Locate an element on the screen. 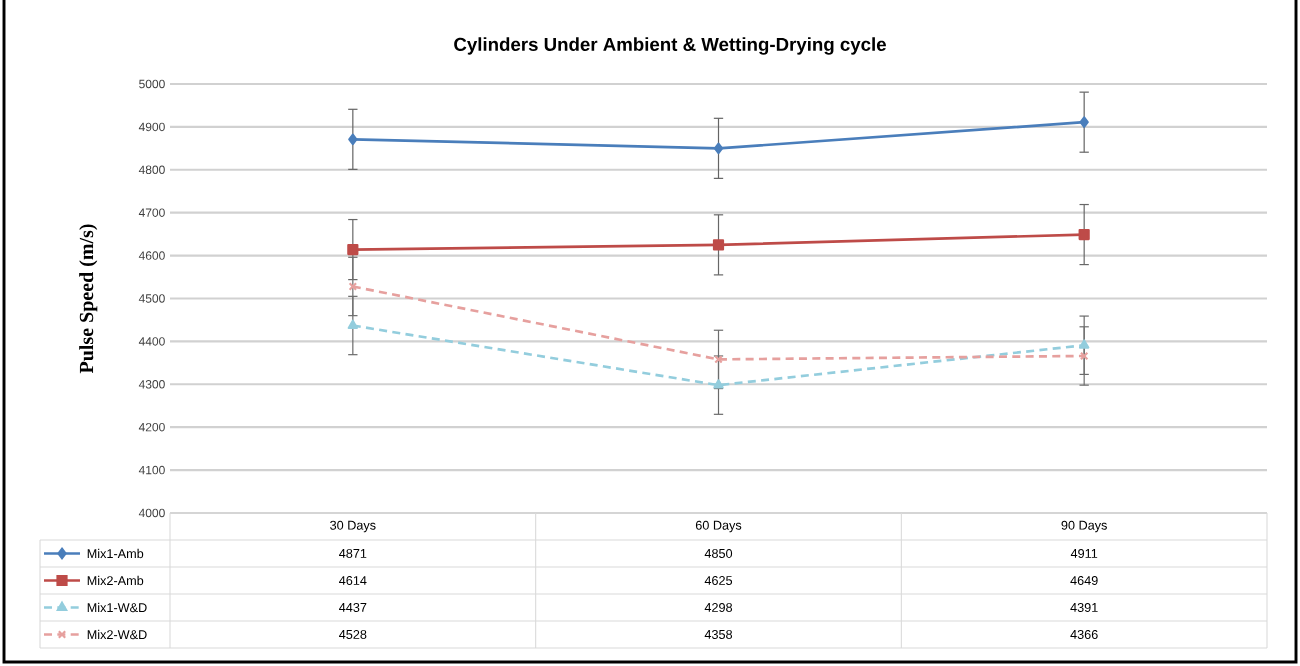  y-tick-label: 4200 is located at coordinates (151, 427).